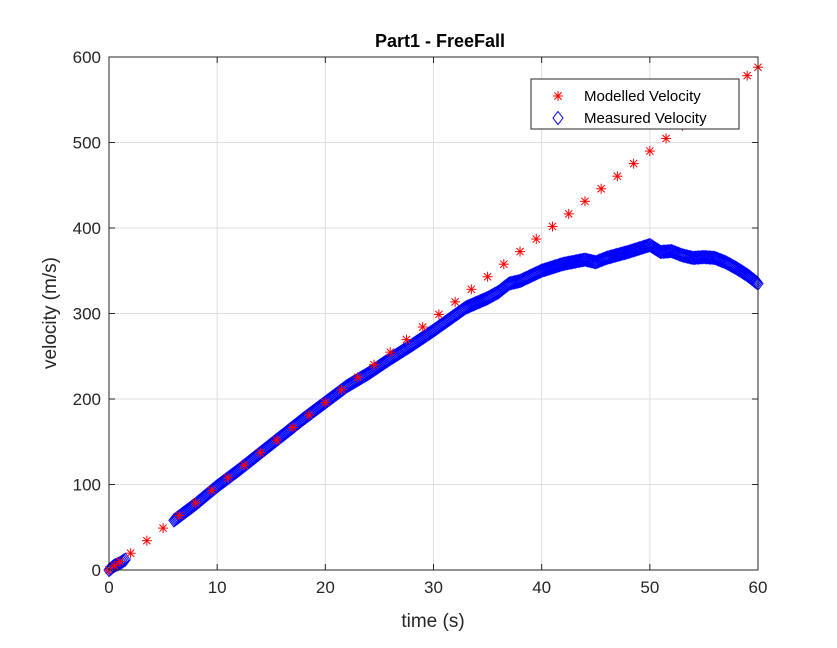 The image size is (837, 648). Describe the element at coordinates (432, 621) in the screenshot. I see `x-axis-label: time (s)` at that location.